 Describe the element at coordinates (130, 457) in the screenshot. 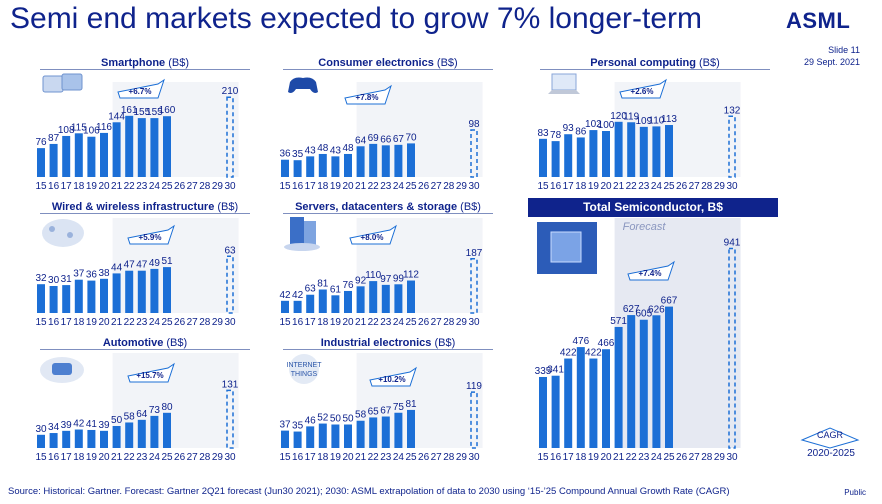

I see `tick-label: 22` at that location.